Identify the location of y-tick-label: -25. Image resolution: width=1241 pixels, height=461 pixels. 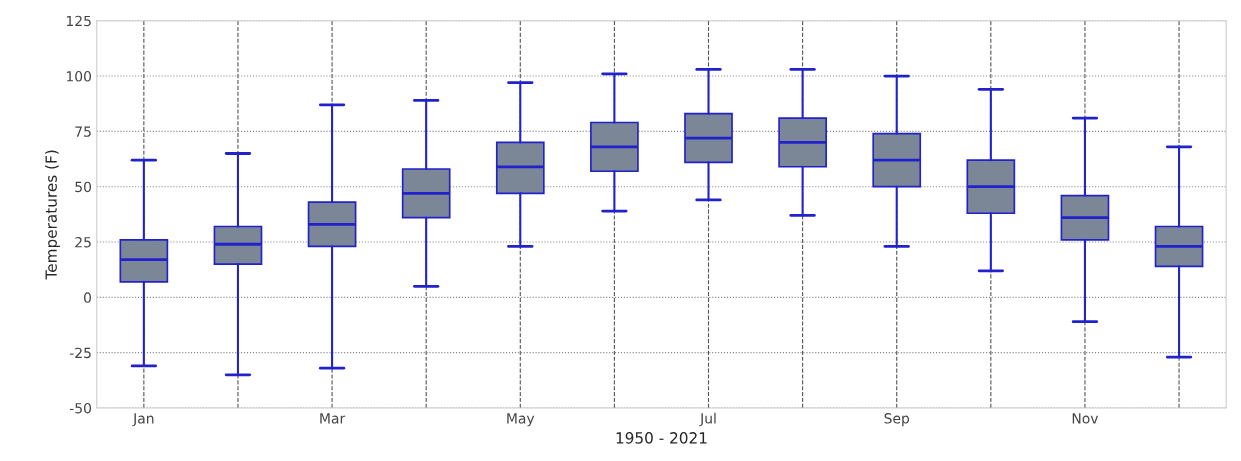
(80, 353).